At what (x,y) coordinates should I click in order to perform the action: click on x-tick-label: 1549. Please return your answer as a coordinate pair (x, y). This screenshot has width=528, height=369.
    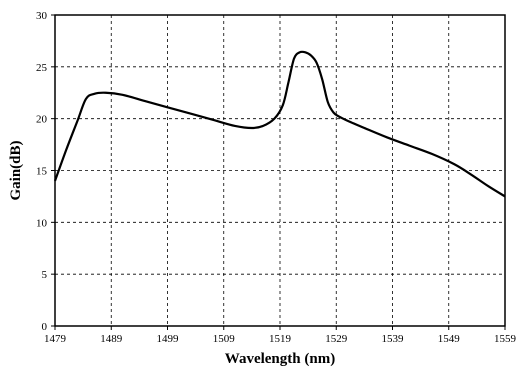
    Looking at the image, I should click on (449, 339).